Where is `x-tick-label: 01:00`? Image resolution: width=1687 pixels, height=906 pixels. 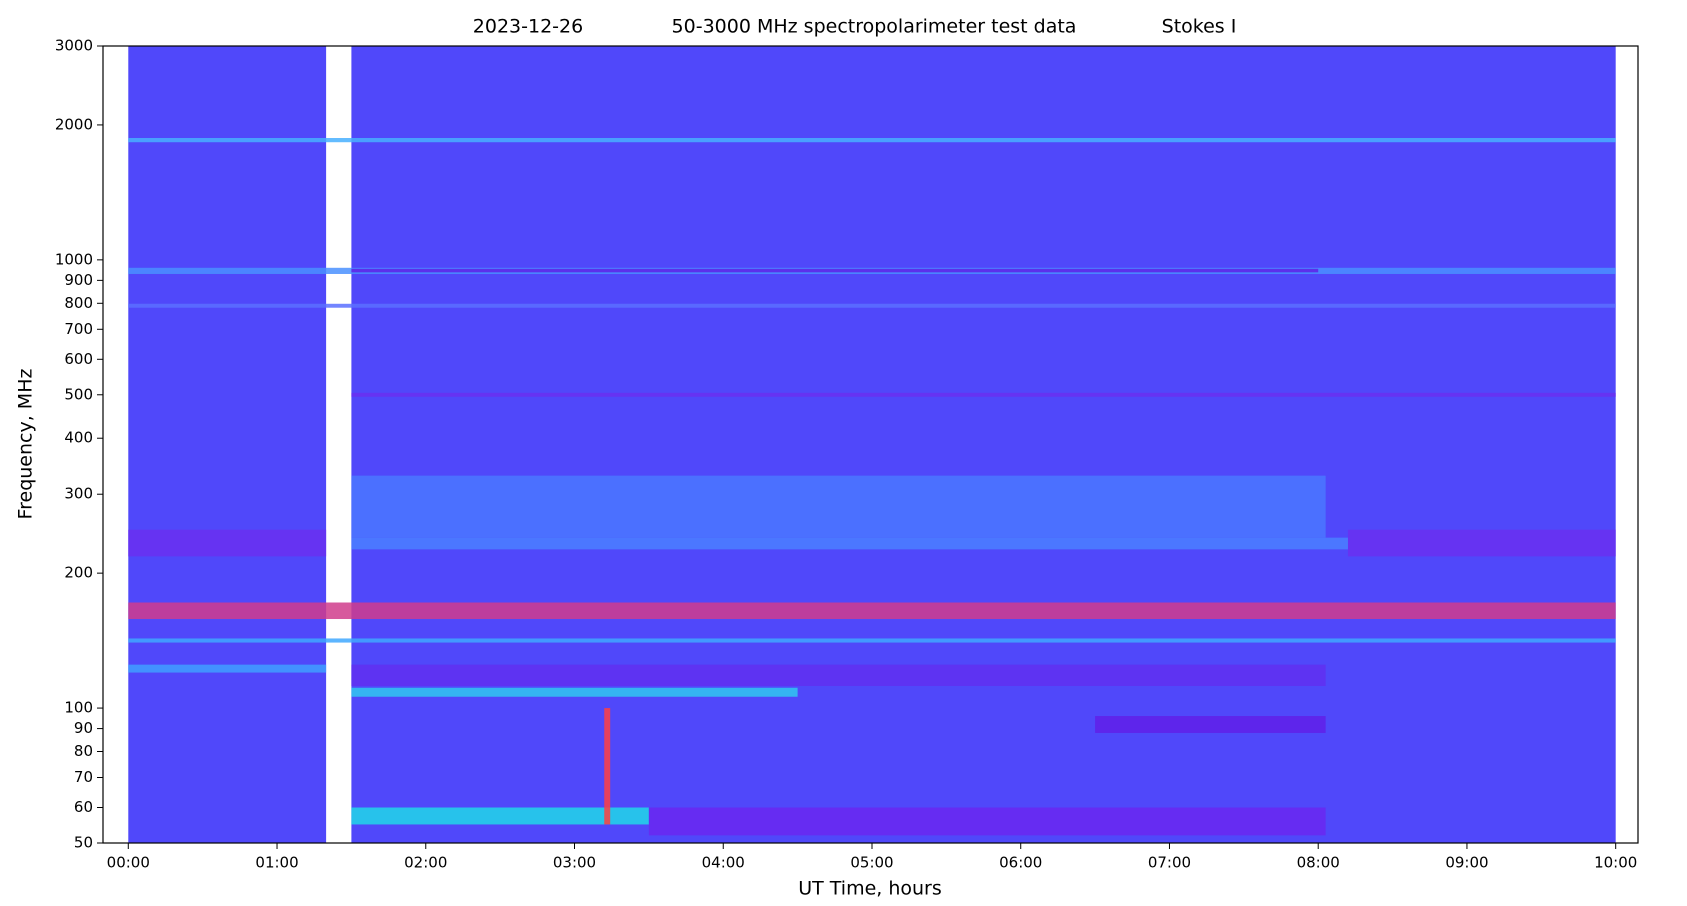
x-tick-label: 01:00 is located at coordinates (276, 863).